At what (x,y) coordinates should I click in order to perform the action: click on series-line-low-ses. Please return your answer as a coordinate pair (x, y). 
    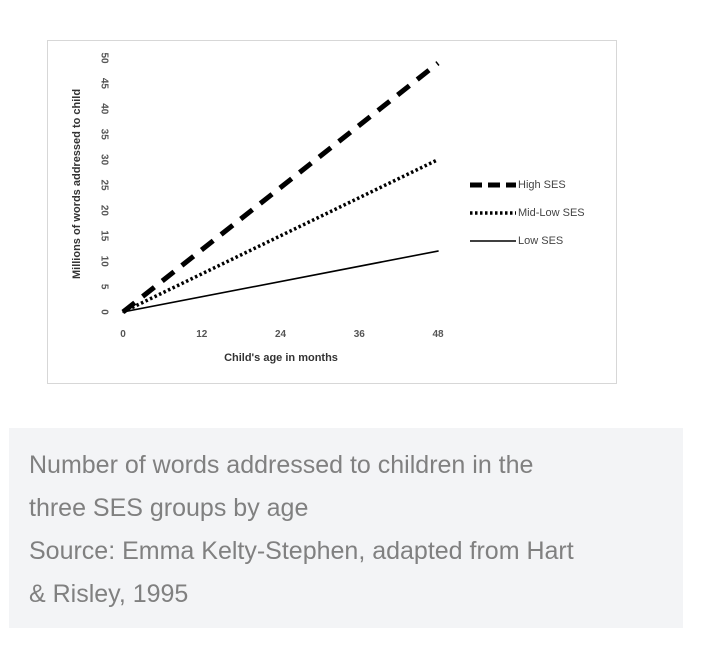
    Looking at the image, I should click on (280, 281).